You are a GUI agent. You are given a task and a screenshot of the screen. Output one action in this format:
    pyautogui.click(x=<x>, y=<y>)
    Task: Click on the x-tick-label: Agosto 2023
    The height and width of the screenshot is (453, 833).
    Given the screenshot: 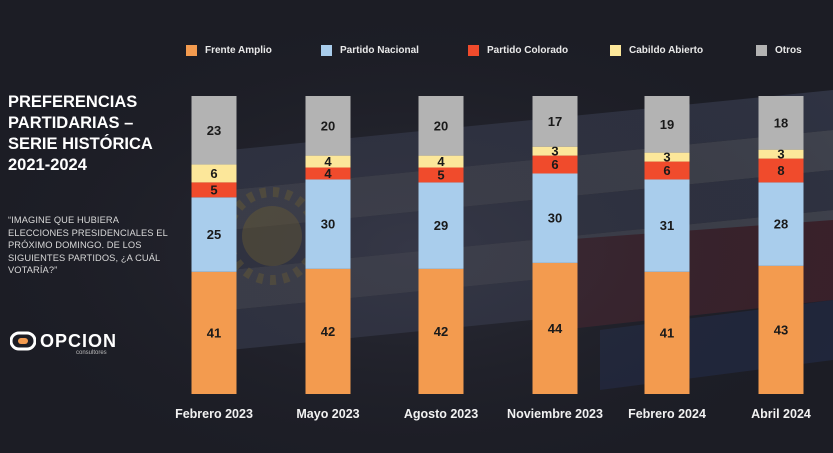 What is the action you would take?
    pyautogui.click(x=441, y=414)
    